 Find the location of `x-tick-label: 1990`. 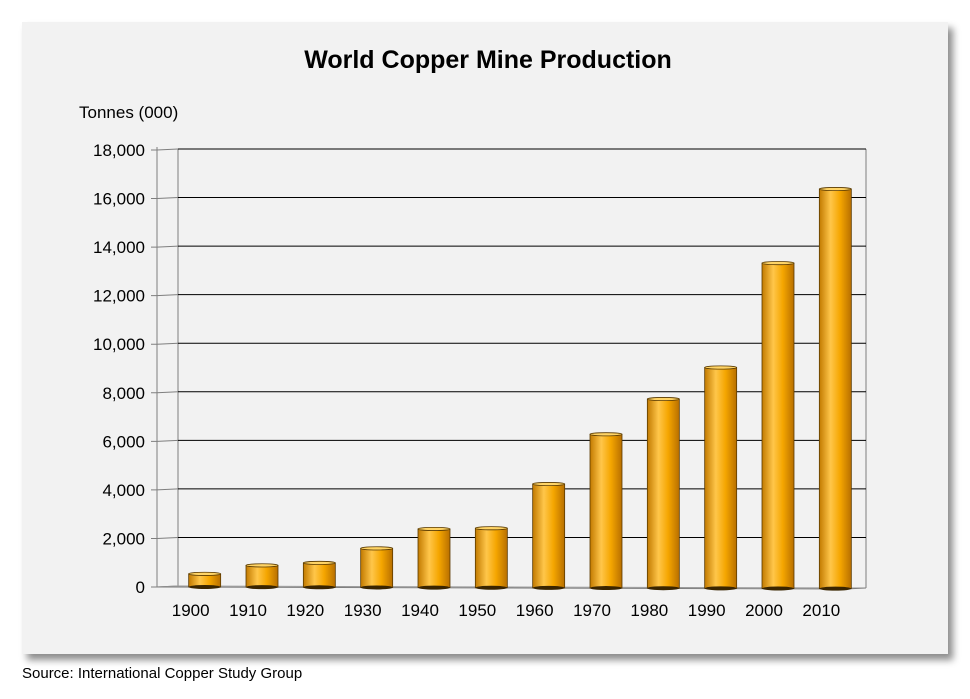

x-tick-label: 1990 is located at coordinates (707, 610).